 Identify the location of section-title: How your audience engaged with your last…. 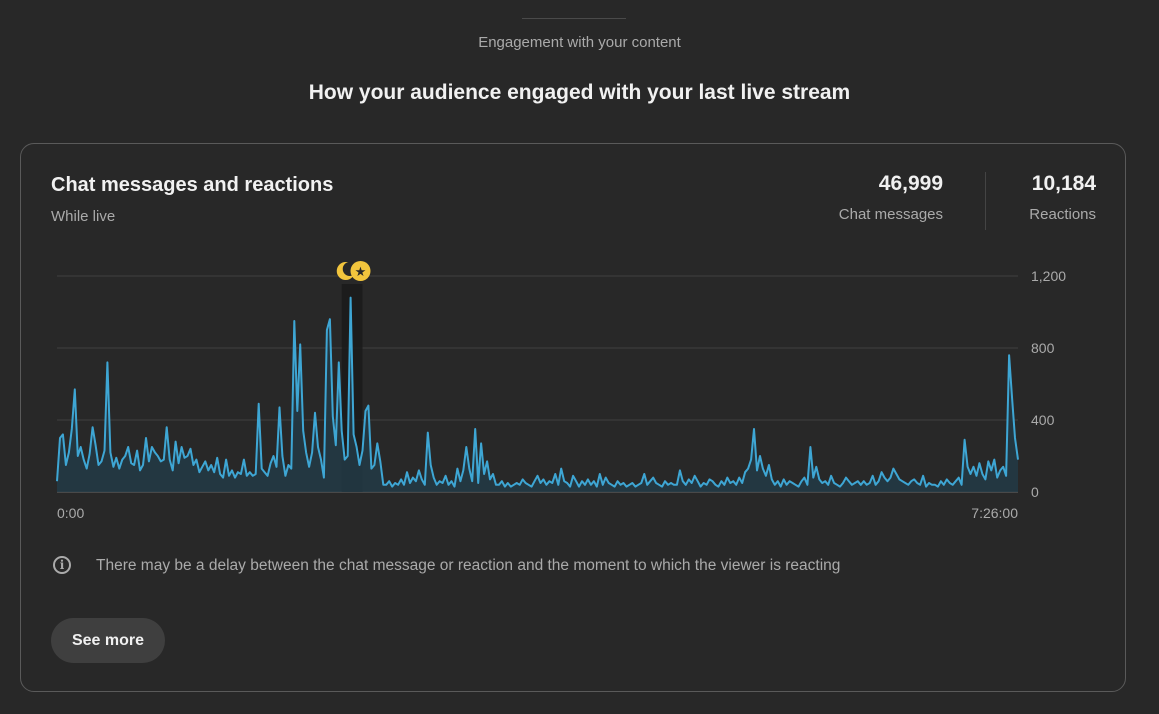
(579, 92).